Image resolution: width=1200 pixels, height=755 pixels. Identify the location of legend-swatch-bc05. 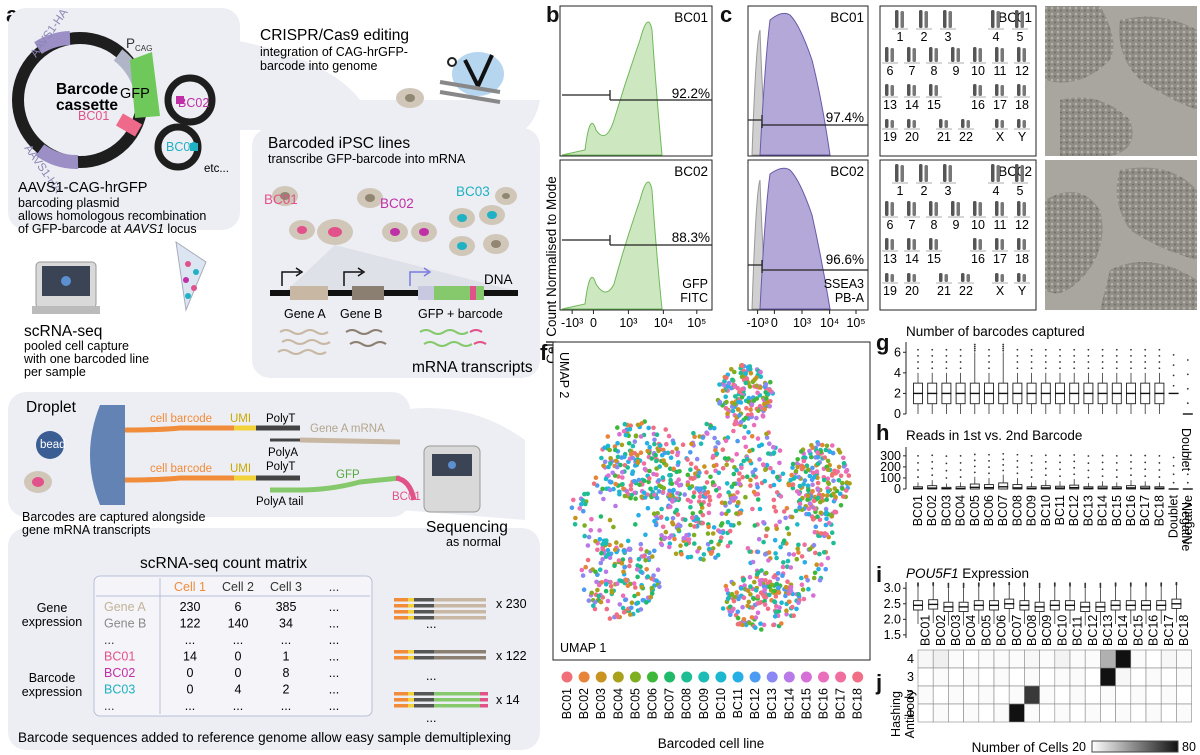
(635, 677).